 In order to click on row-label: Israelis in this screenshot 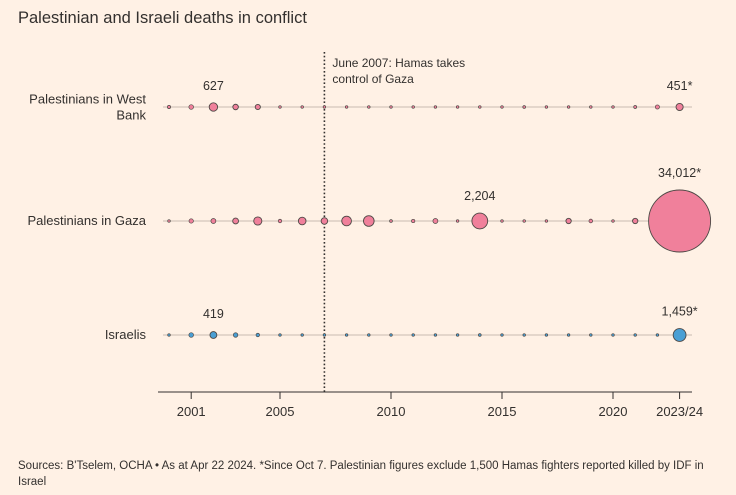, I will do `click(126, 334)`.